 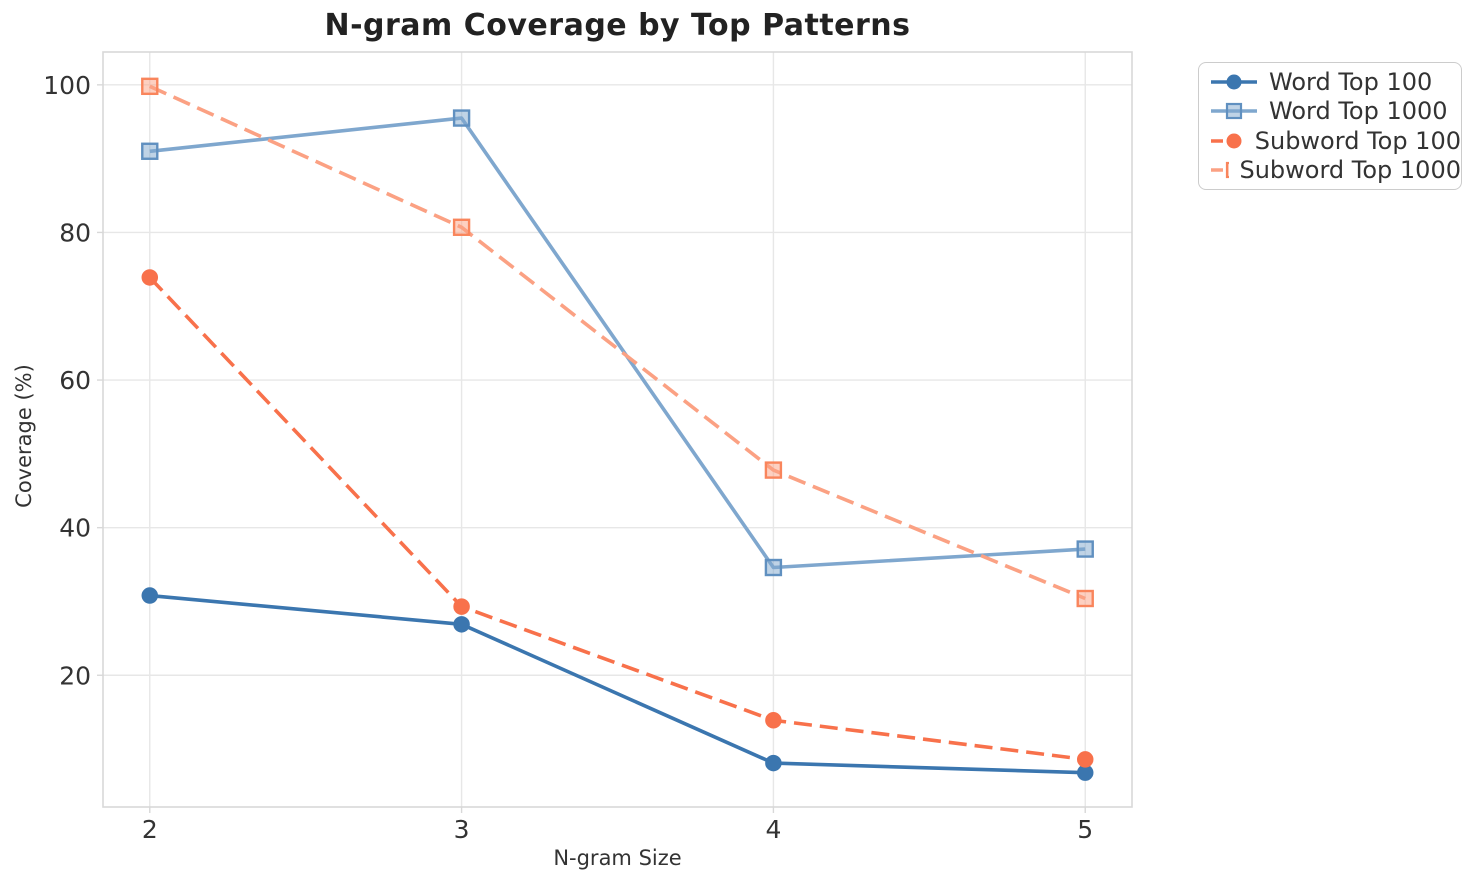 What do you see at coordinates (75, 380) in the screenshot?
I see `y-tick-label: 60` at bounding box center [75, 380].